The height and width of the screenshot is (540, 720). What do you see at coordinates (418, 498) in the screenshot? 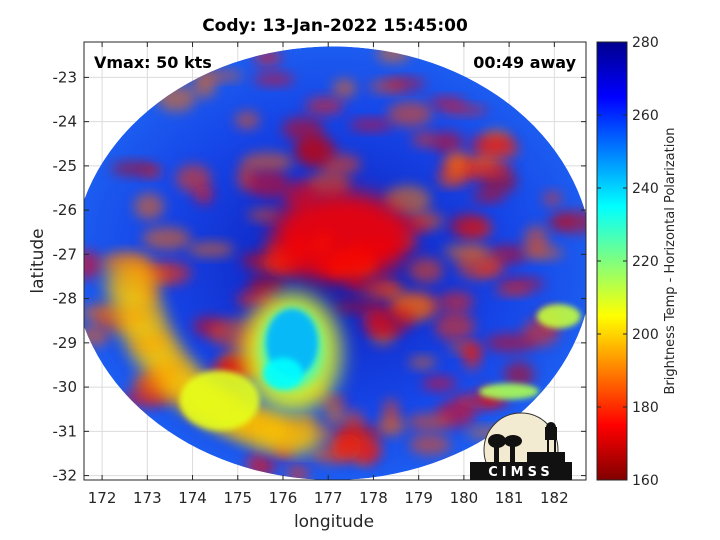
I see `x-tick-label: 179` at bounding box center [418, 498].